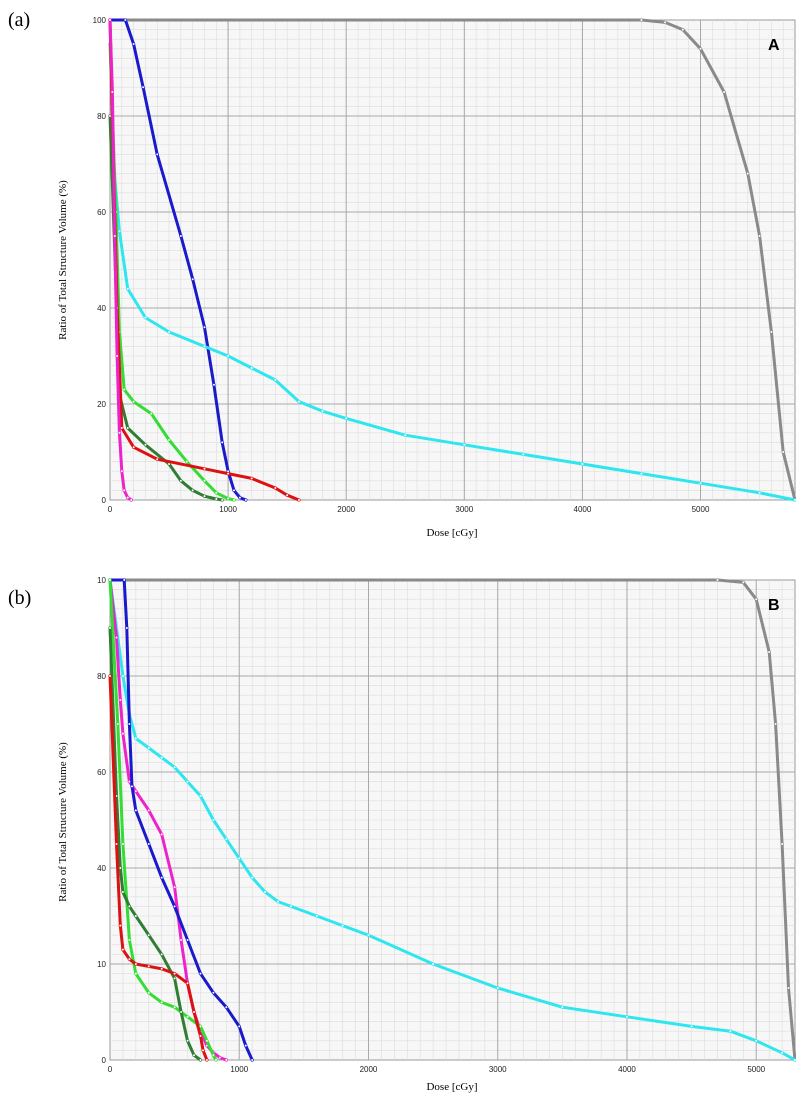  I want to click on panel-label: (b), so click(19, 598).